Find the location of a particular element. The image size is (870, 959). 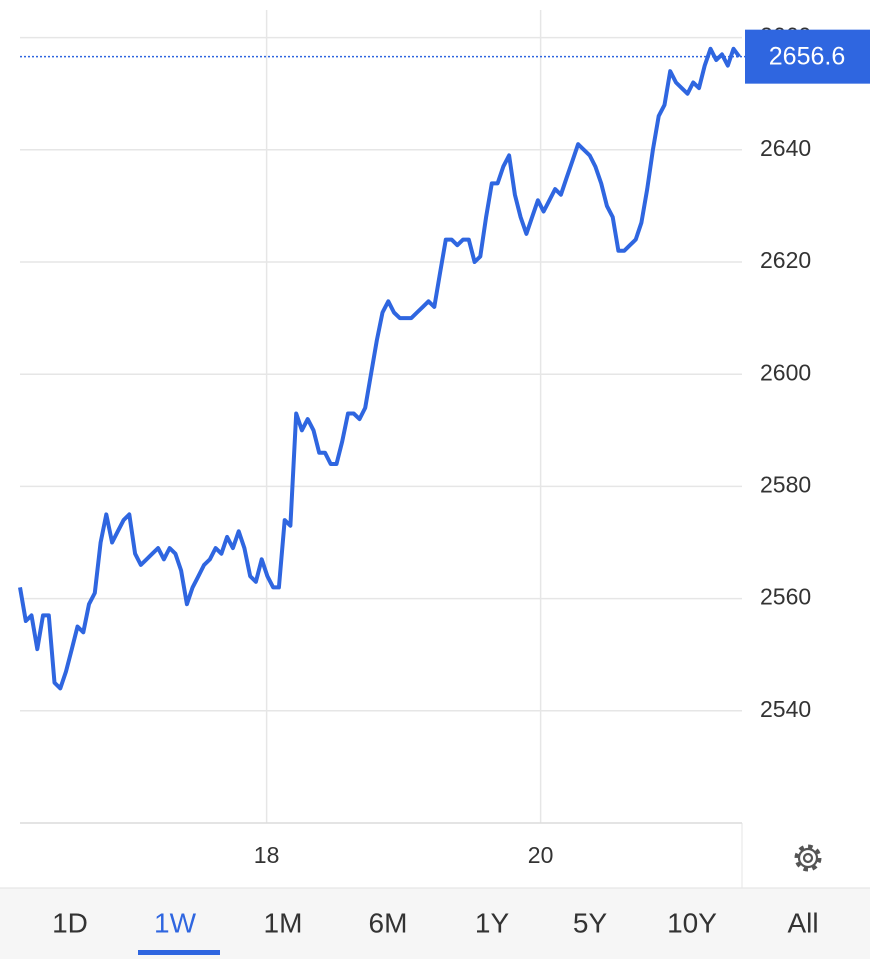

range-tab: 10Y is located at coordinates (692, 922).